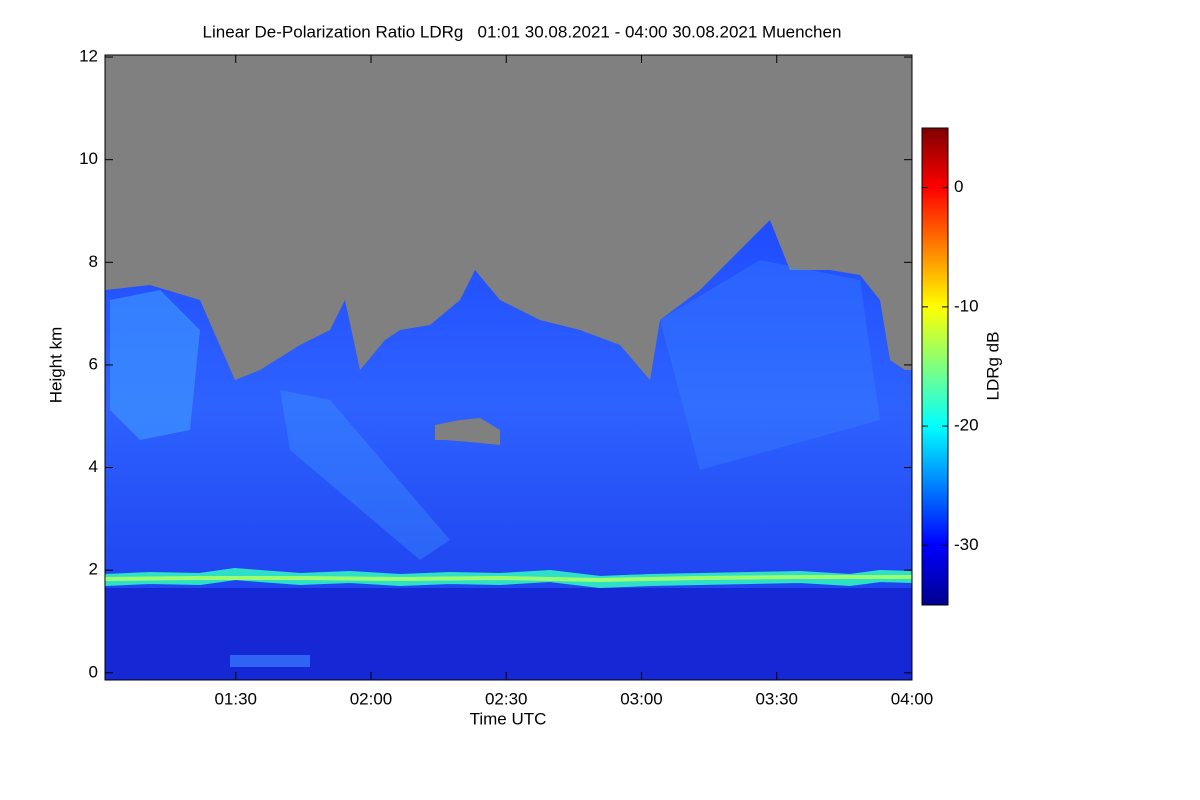  What do you see at coordinates (88, 56) in the screenshot?
I see `y-tick-label: 12` at bounding box center [88, 56].